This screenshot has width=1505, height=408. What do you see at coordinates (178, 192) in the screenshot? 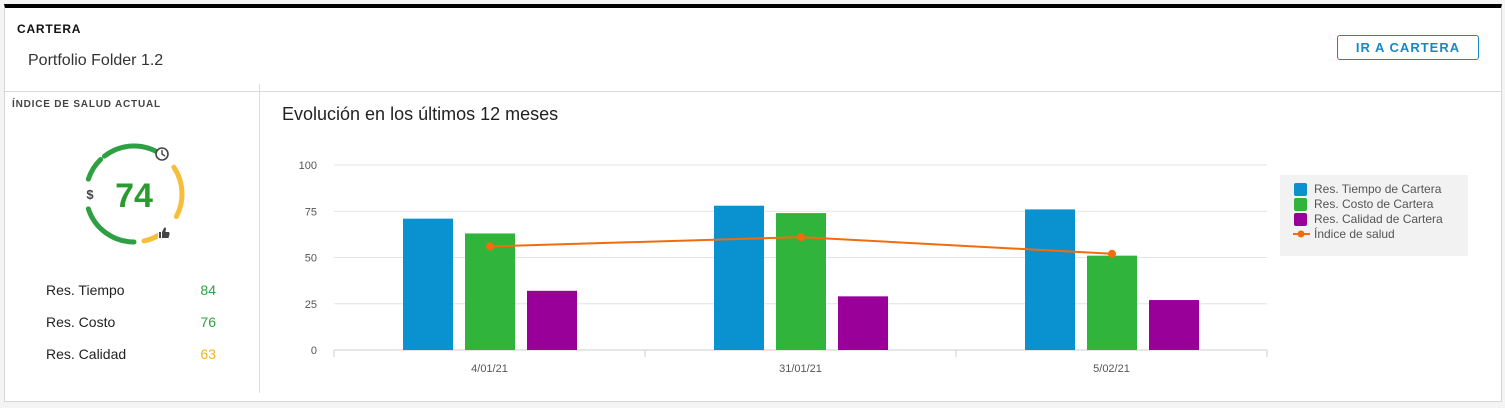
I see `gauge-arc-quality` at bounding box center [178, 192].